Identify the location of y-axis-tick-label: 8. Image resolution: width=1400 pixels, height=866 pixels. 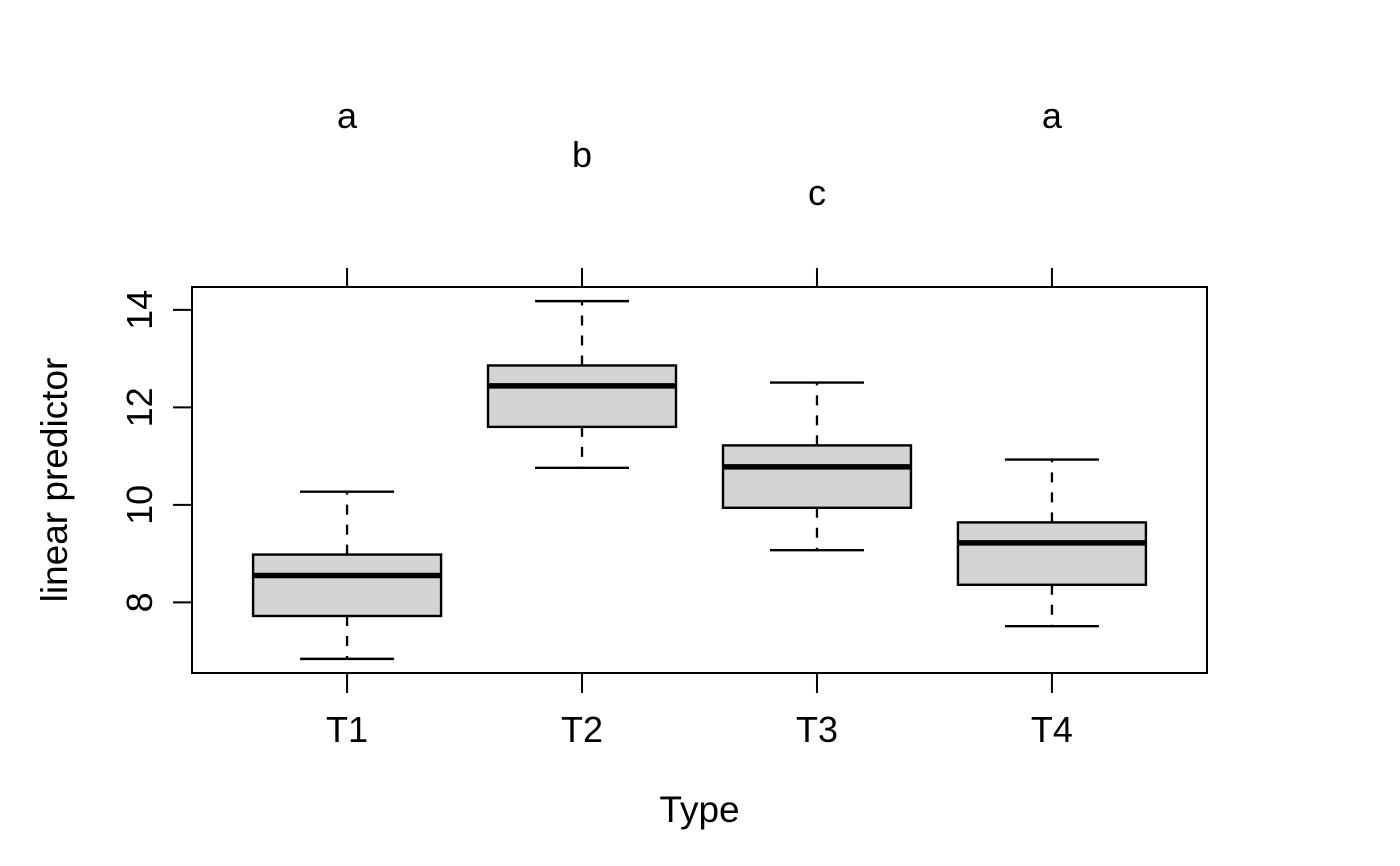
(139, 602).